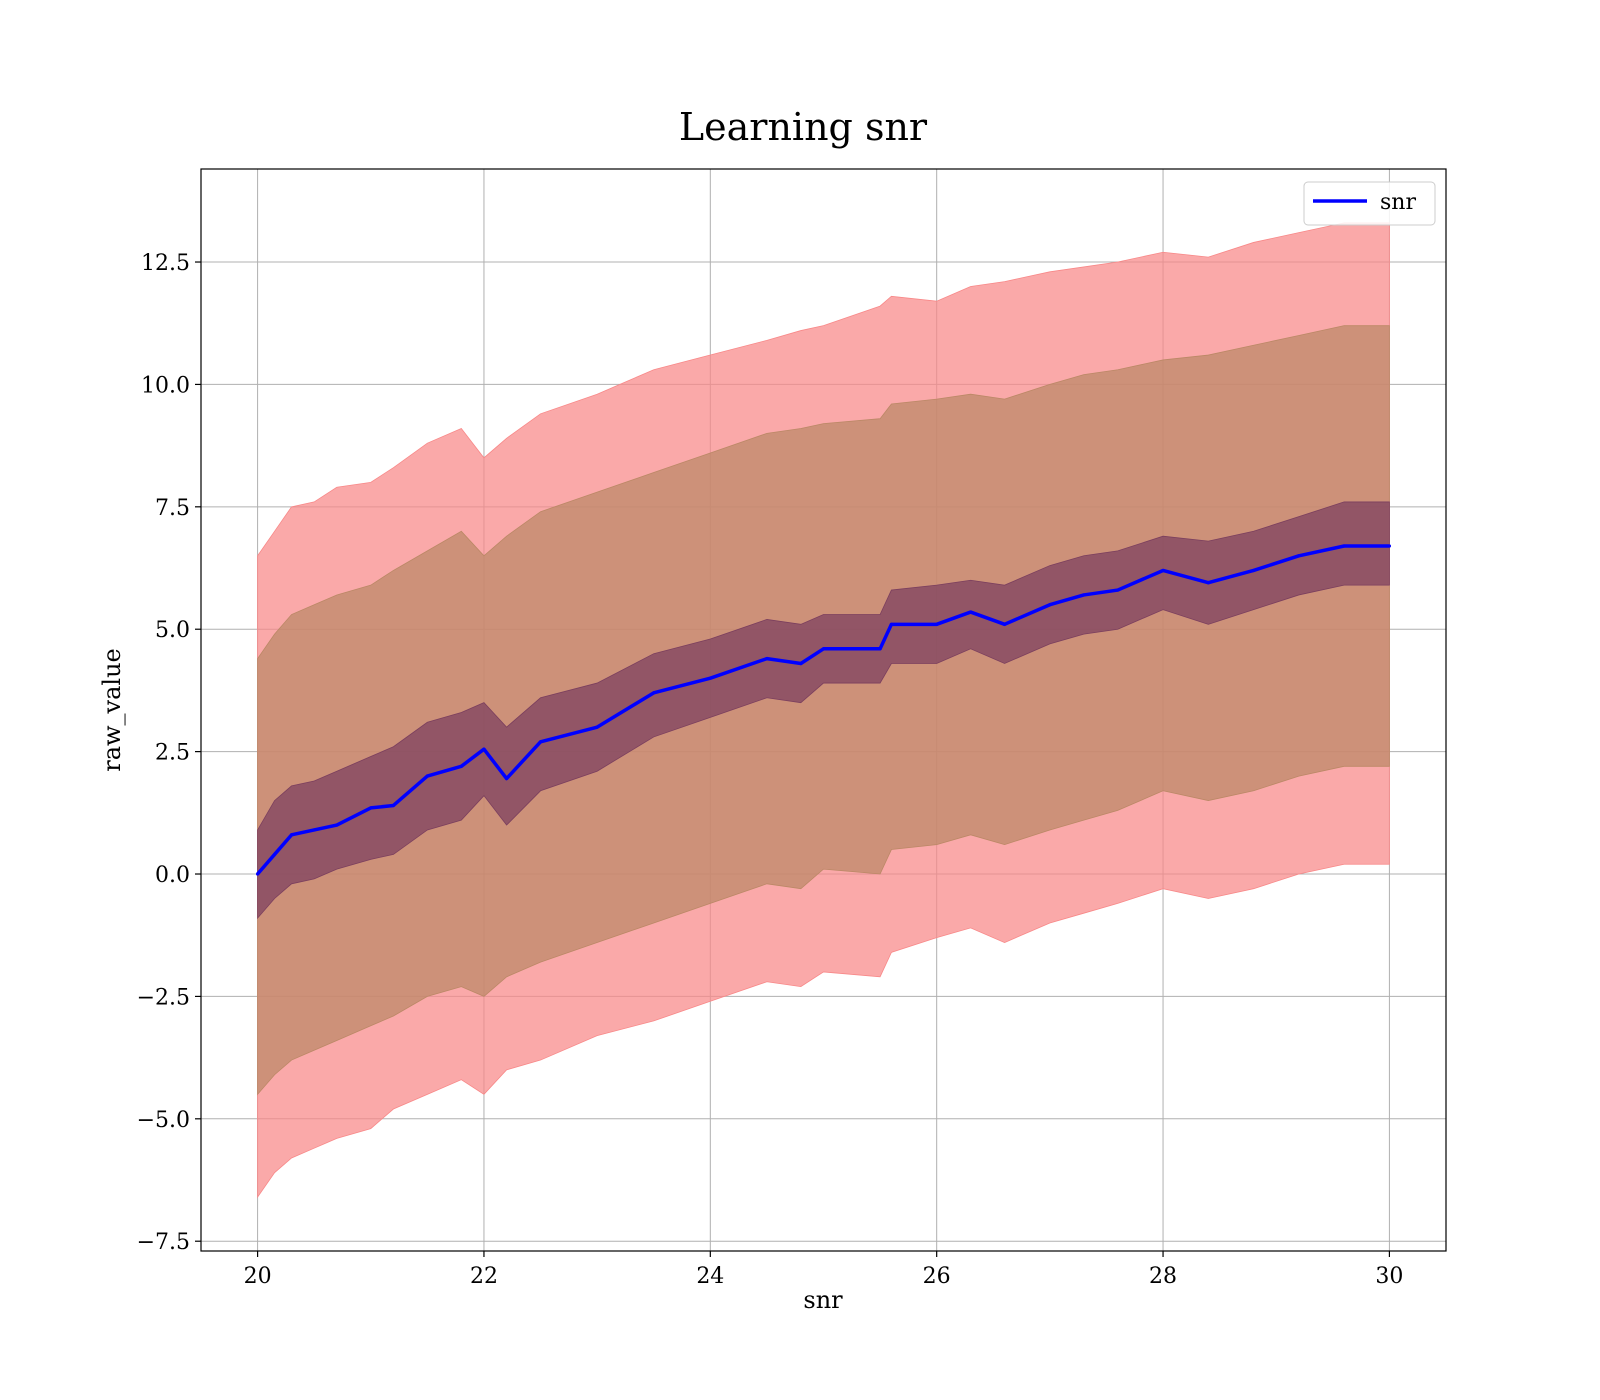 This screenshot has height=1400, width=1600. Describe the element at coordinates (258, 1276) in the screenshot. I see `x-tick-label: 20` at that location.